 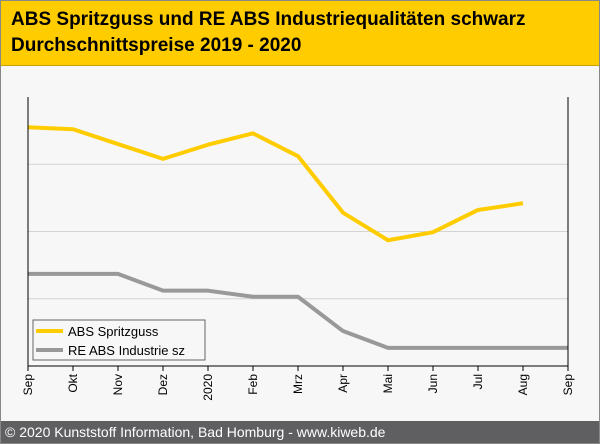 I want to click on x-tick-label: Aug, so click(x=523, y=384).